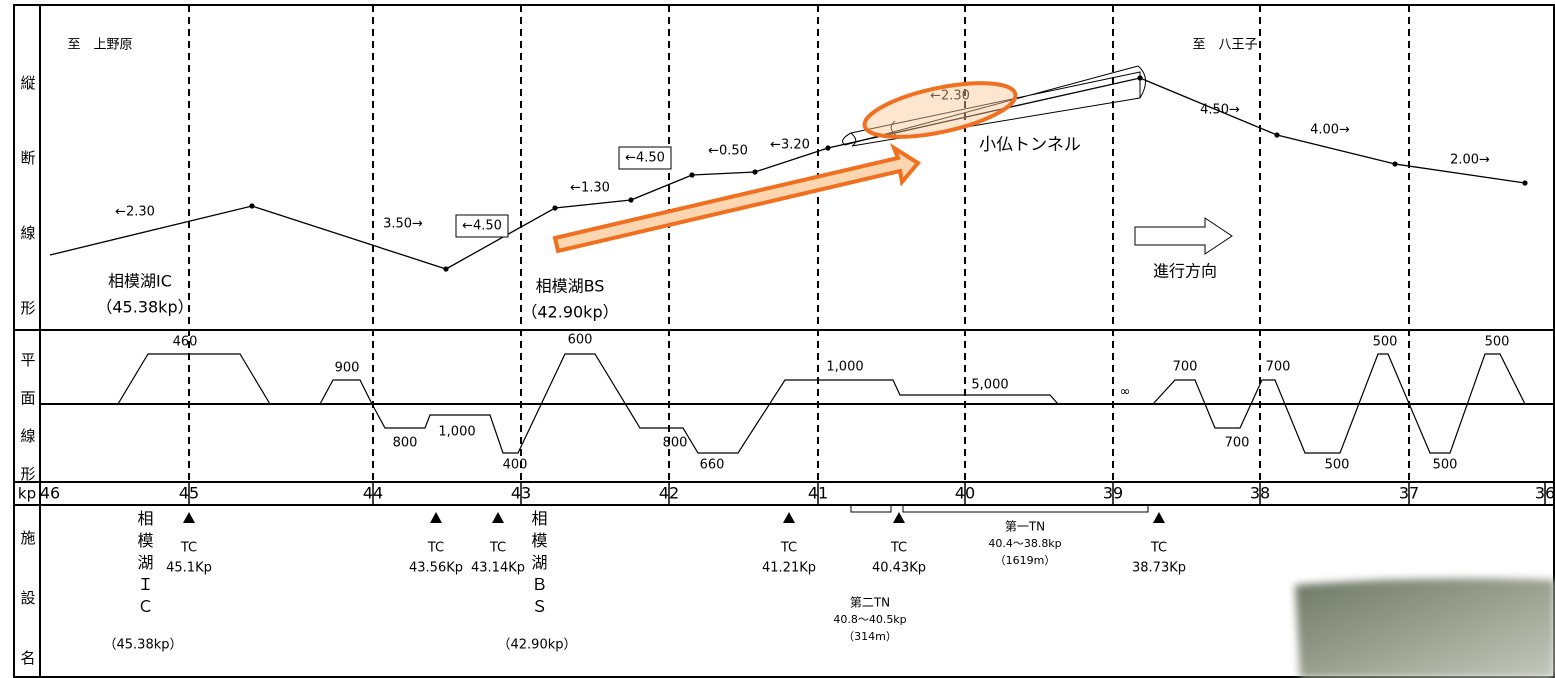 This screenshot has width=1555, height=678. What do you see at coordinates (940, 110) in the screenshot?
I see `highlight-ellipse` at bounding box center [940, 110].